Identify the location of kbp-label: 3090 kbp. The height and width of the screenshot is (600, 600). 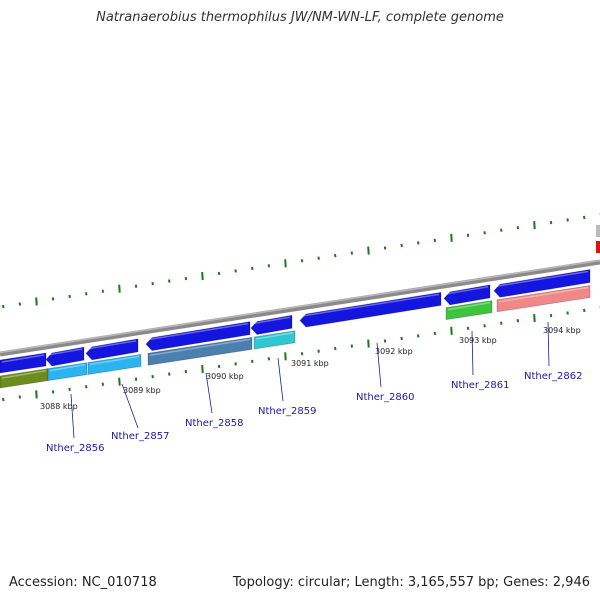
(225, 376).